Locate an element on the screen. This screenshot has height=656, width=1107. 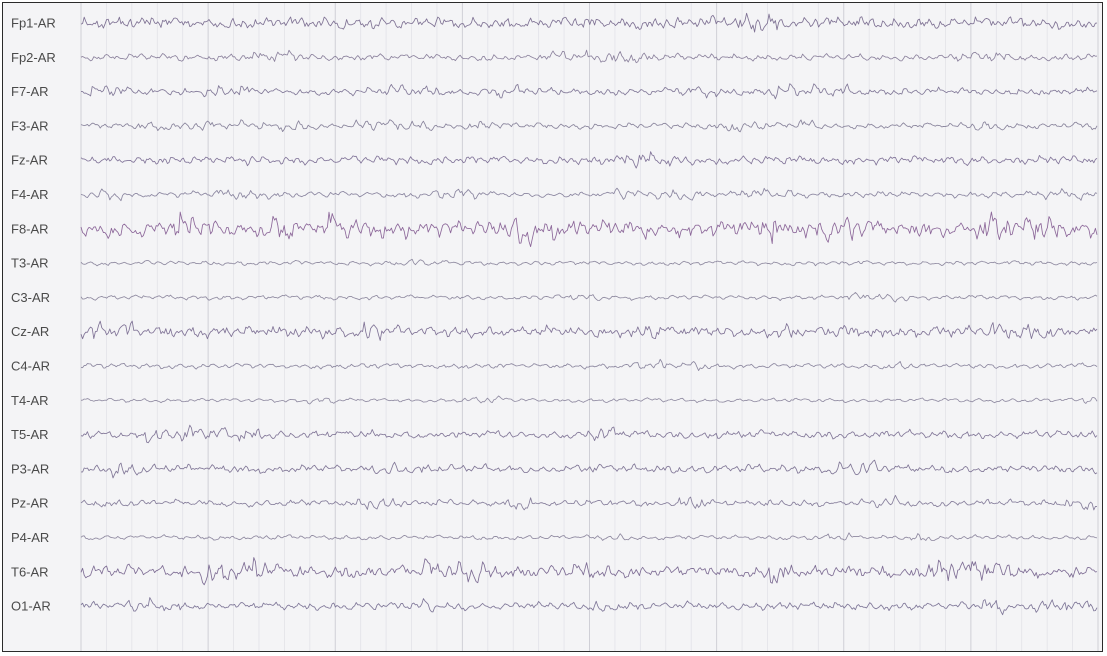
channel-label: T5-AR is located at coordinates (30, 434).